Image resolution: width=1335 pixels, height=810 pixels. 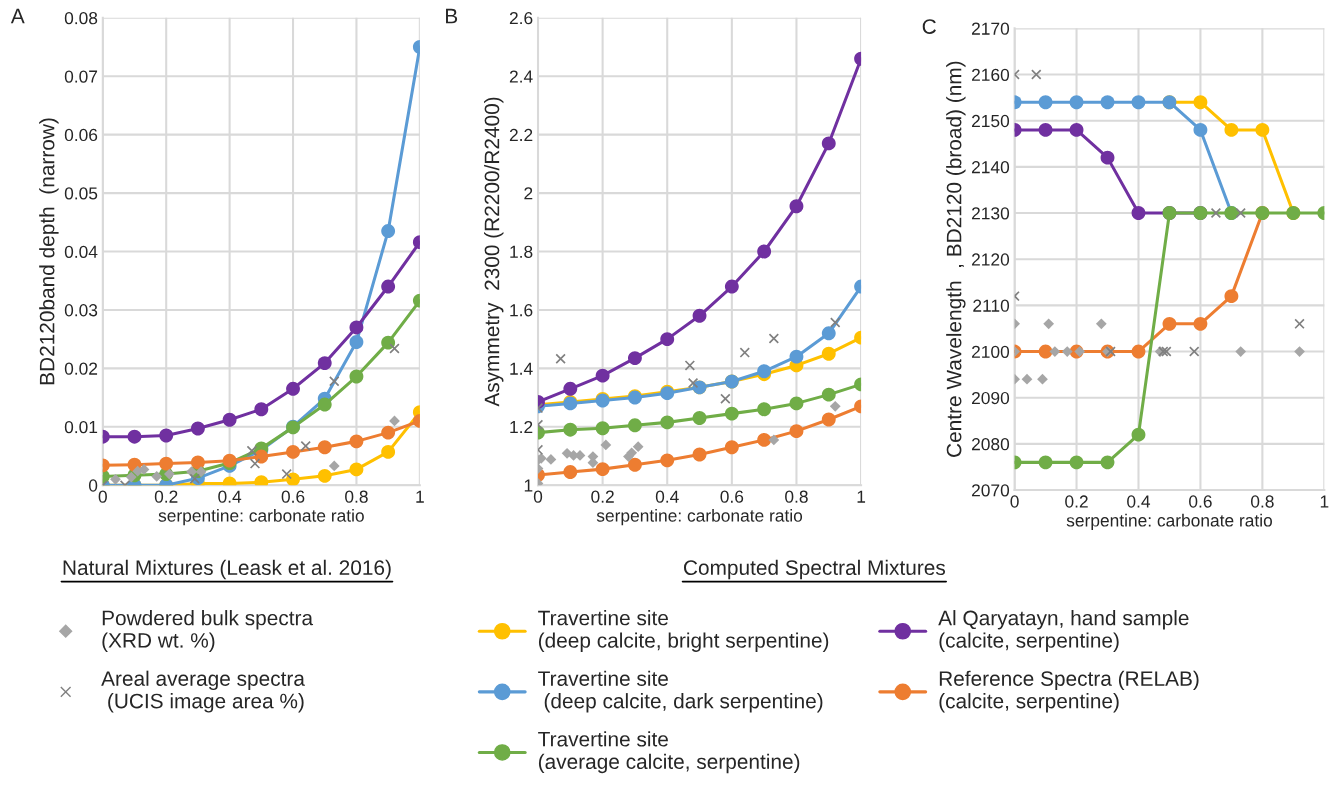 I want to click on y-tick-label: 1, so click(x=528, y=485).